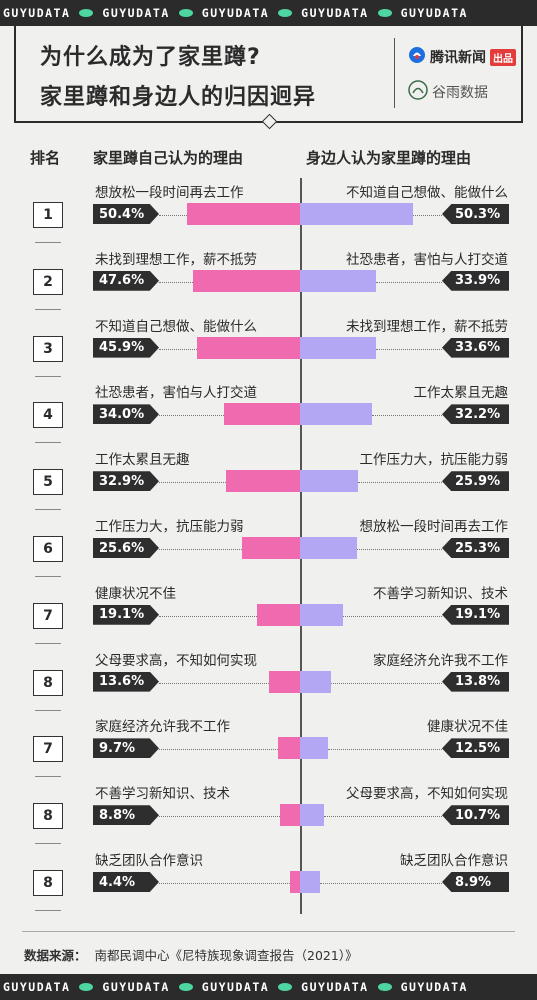  Describe the element at coordinates (440, 660) in the screenshot. I see `right-reason-label: 家庭经济允许我不工作` at that location.